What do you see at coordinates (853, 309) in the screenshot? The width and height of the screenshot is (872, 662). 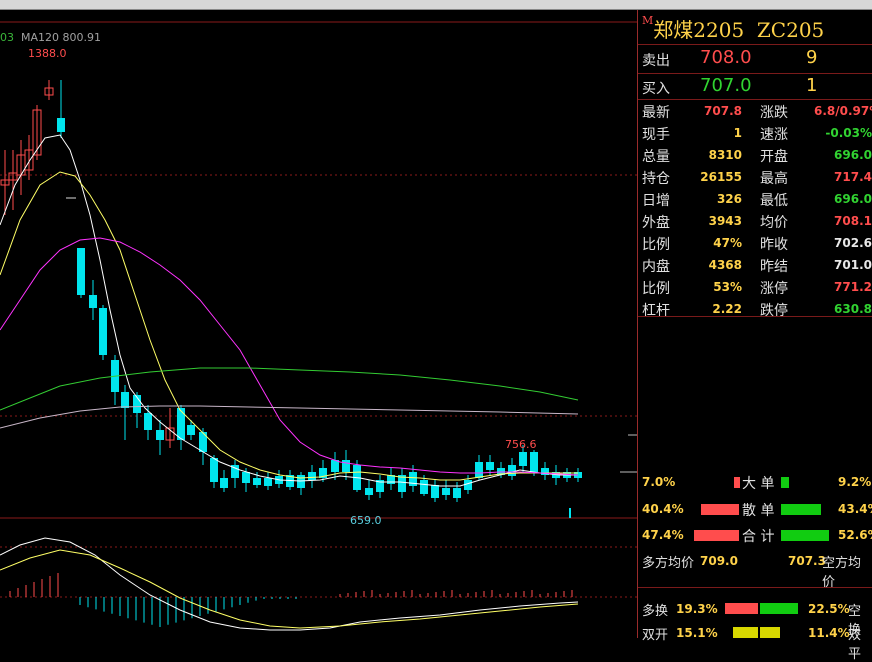 I see `stat-value-2: 630.8` at bounding box center [853, 309].